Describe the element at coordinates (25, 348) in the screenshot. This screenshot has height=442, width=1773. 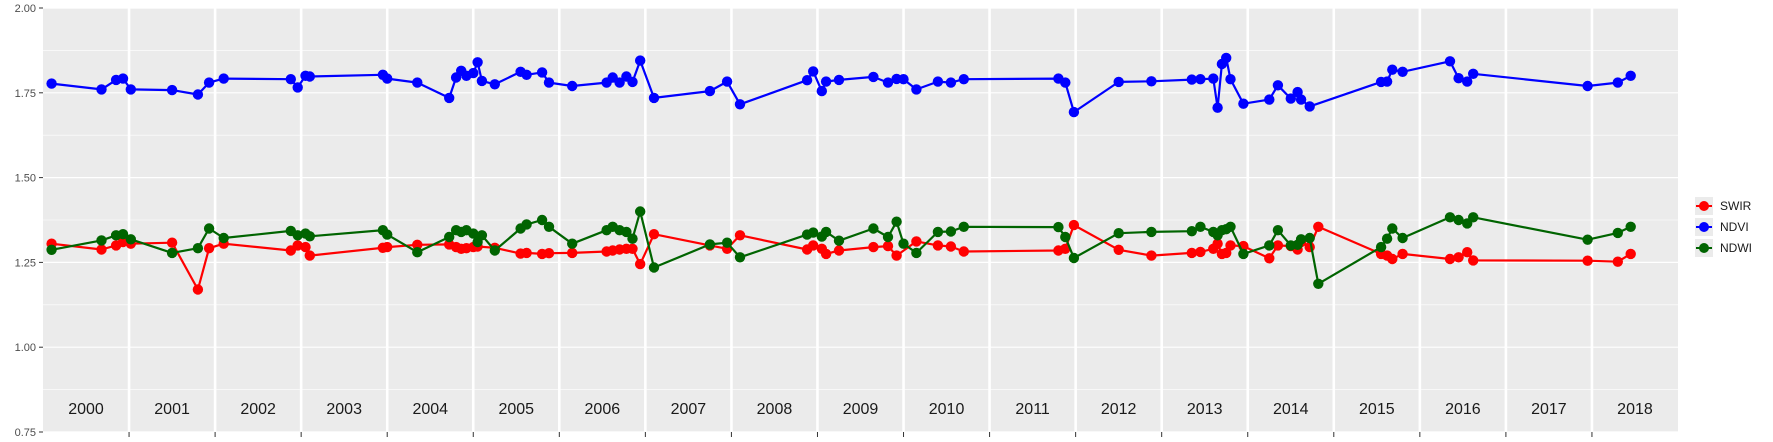
I see `y-tick-label: 1.00` at that location.